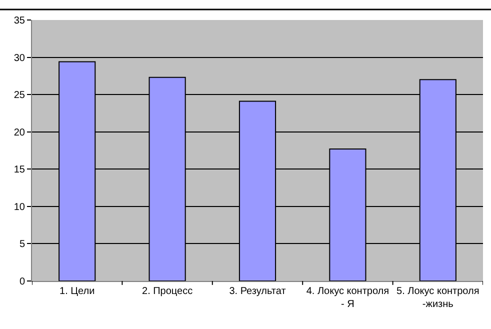 The image size is (491, 329). I want to click on y-tick-label: 20, so click(20, 132).